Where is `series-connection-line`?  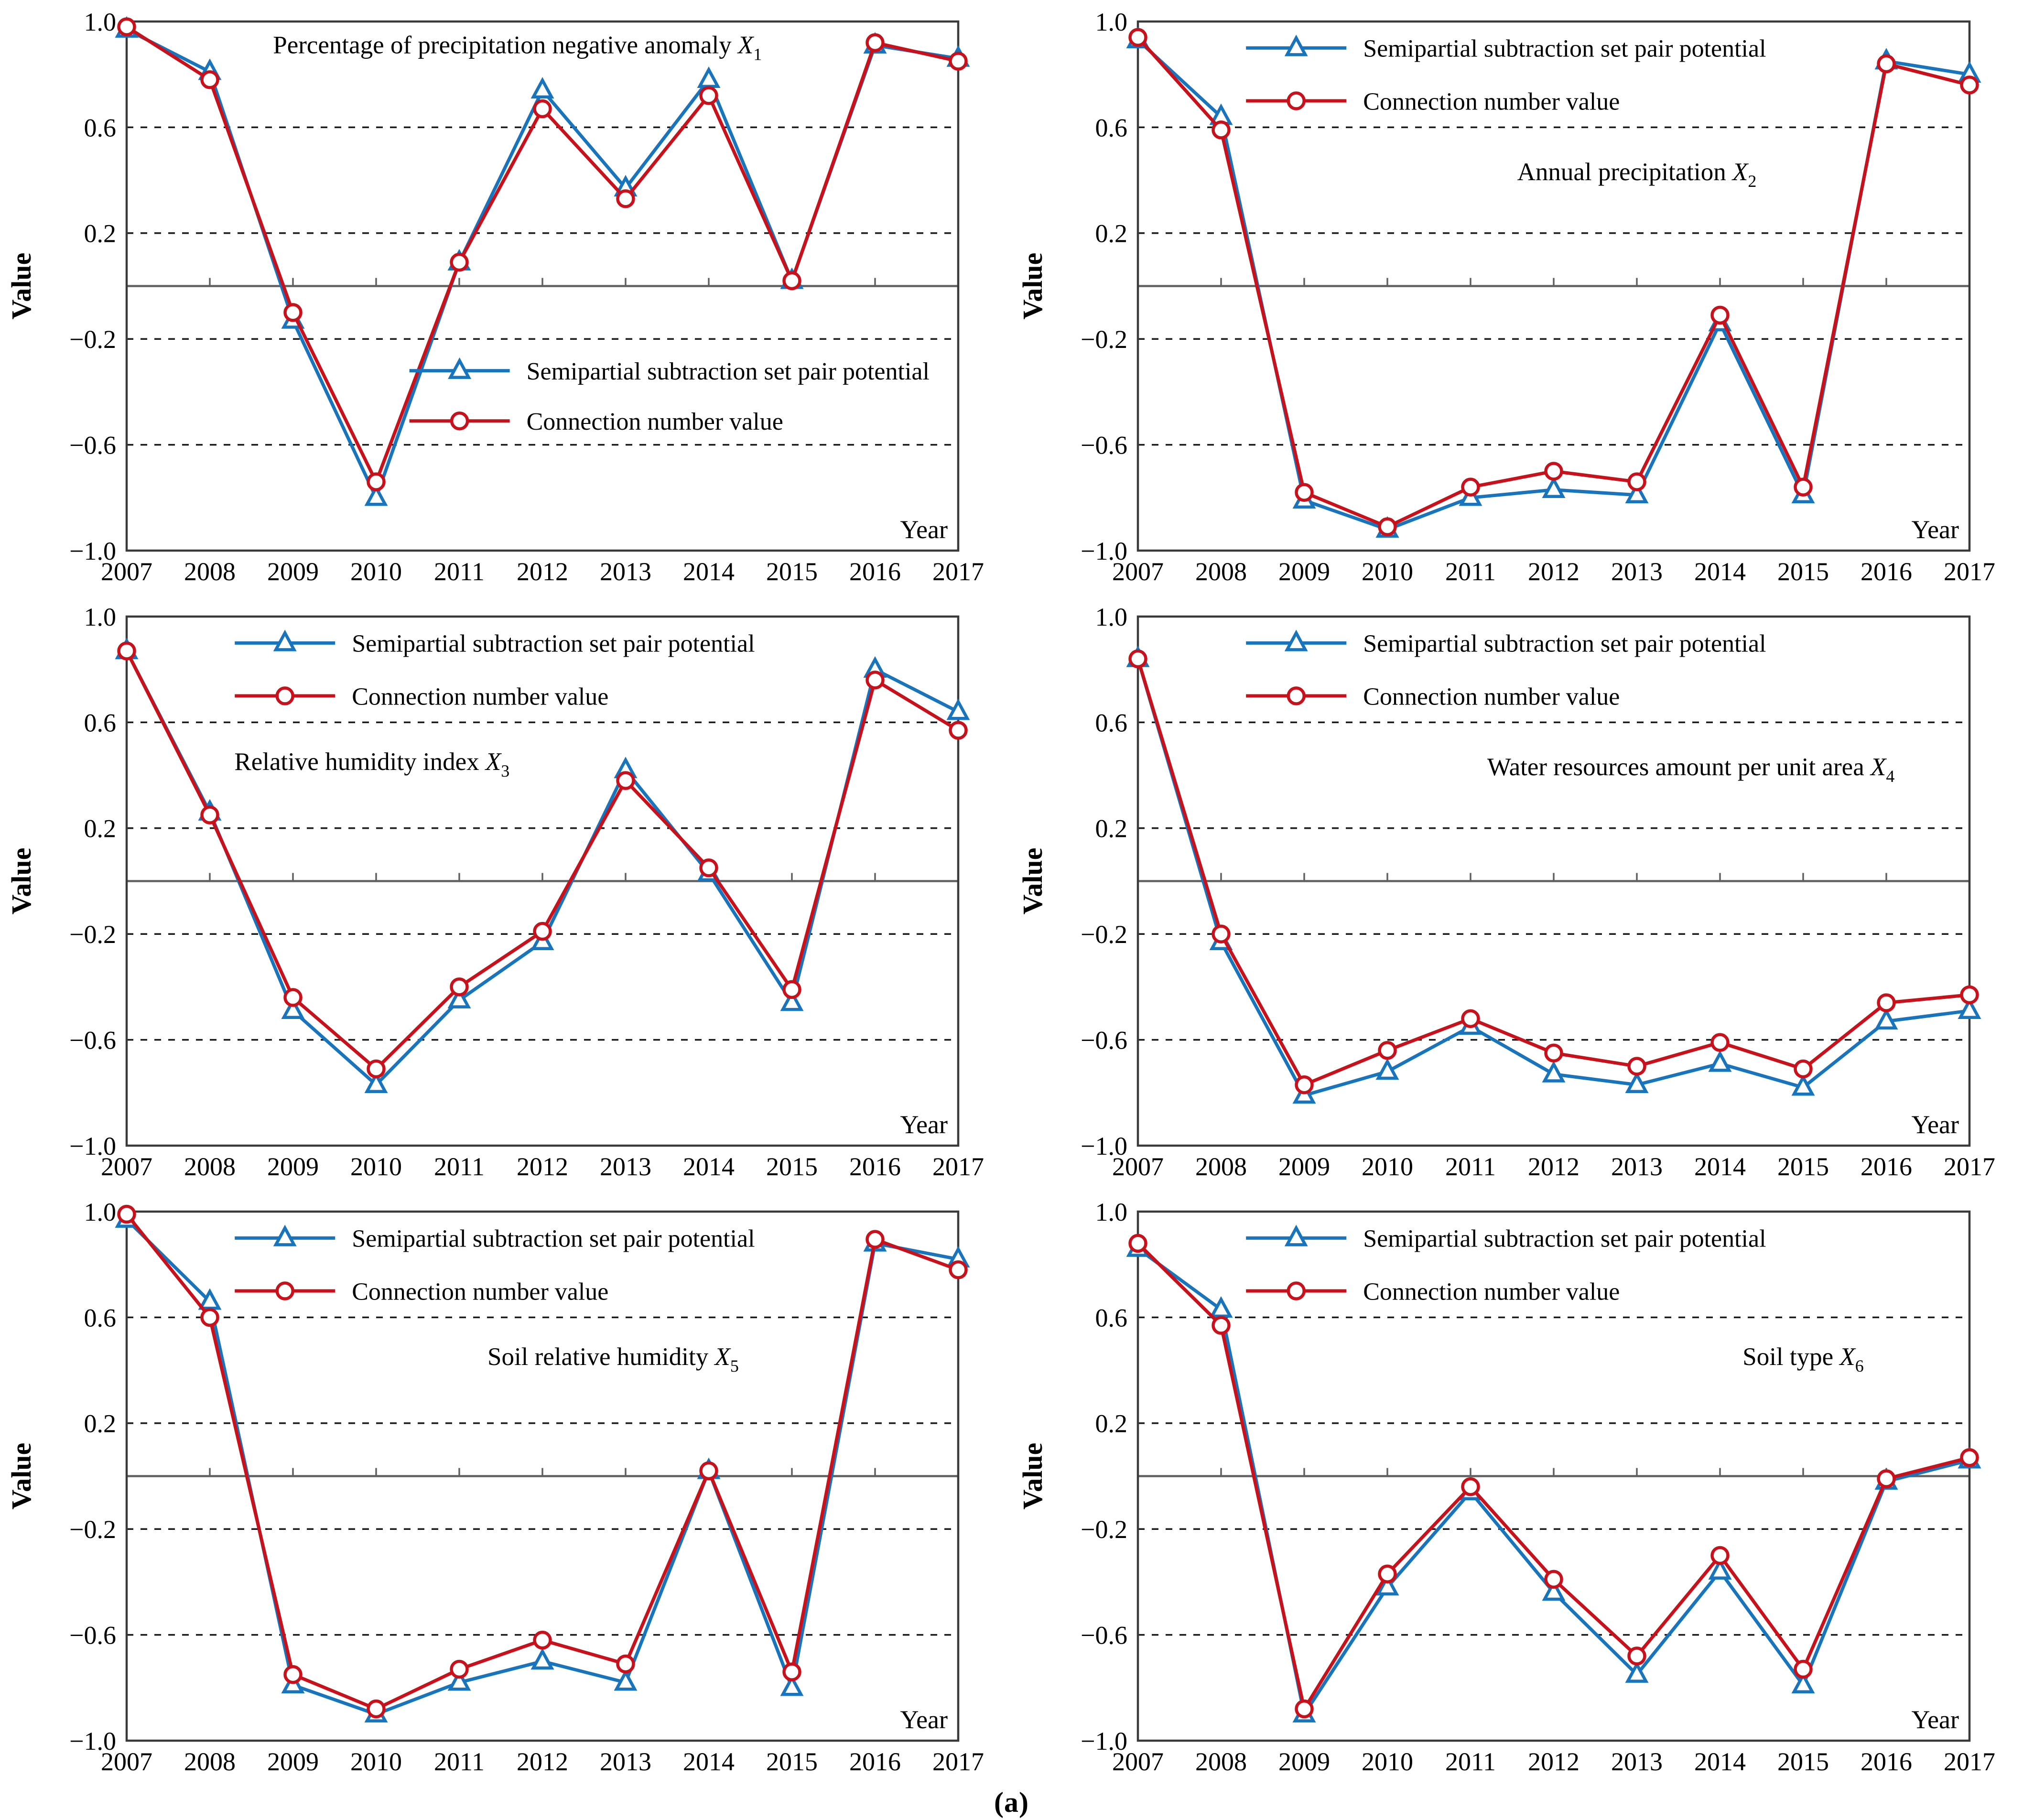 series-connection-line is located at coordinates (542, 861).